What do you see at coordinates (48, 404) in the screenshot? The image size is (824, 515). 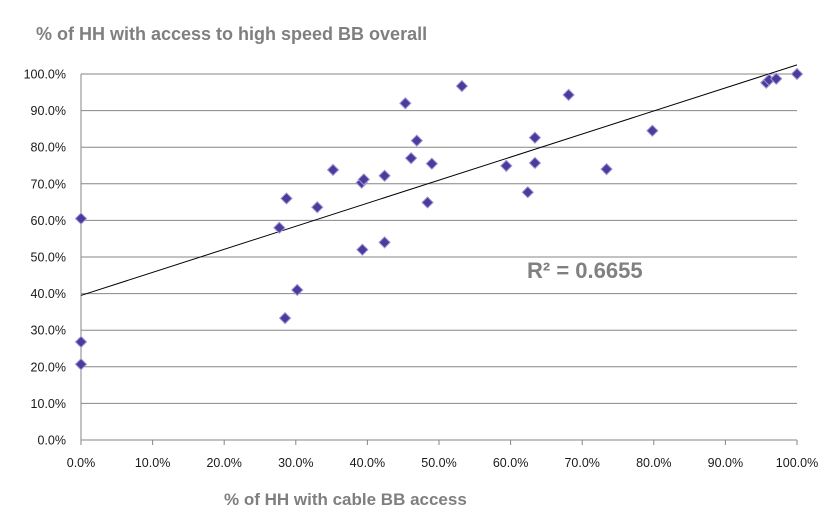 I see `y-tick-label: 10.0%` at bounding box center [48, 404].